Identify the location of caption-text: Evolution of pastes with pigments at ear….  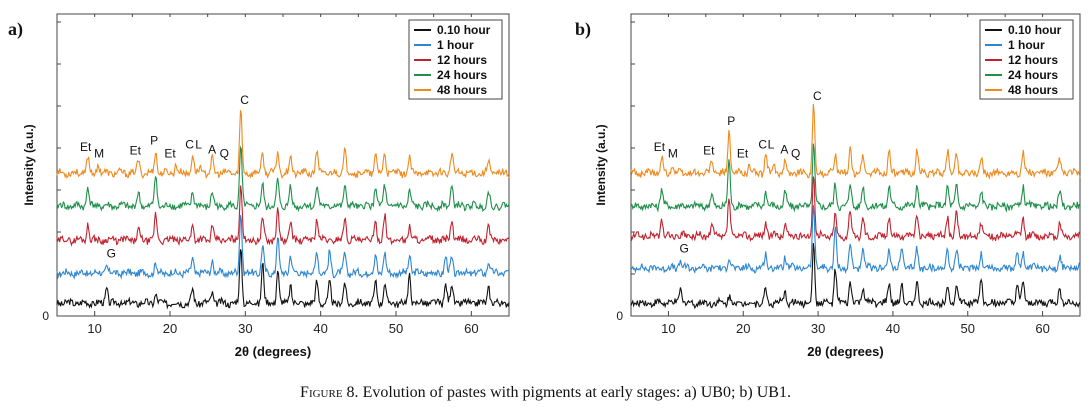
(576, 392).